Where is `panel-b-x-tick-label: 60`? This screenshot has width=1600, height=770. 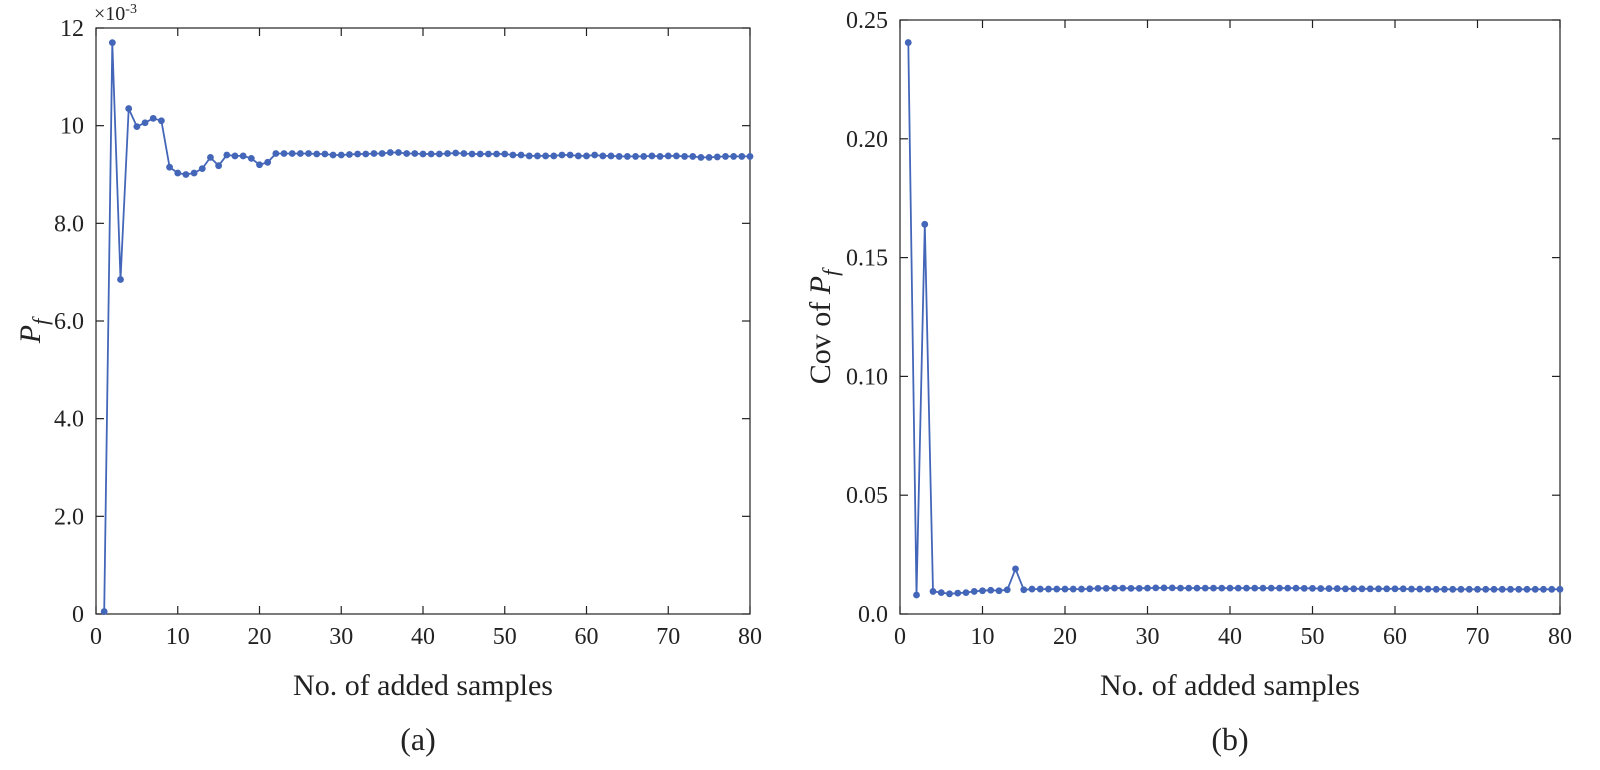 panel-b-x-tick-label: 60 is located at coordinates (1395, 637).